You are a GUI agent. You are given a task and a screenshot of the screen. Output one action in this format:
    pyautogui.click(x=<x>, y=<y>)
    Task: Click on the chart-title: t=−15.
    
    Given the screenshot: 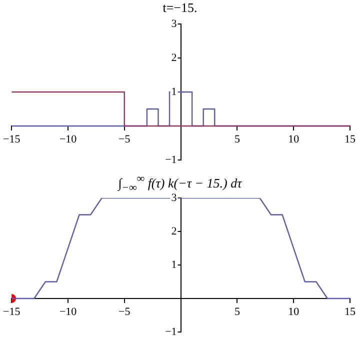 What is the action you would take?
    pyautogui.click(x=180, y=8)
    